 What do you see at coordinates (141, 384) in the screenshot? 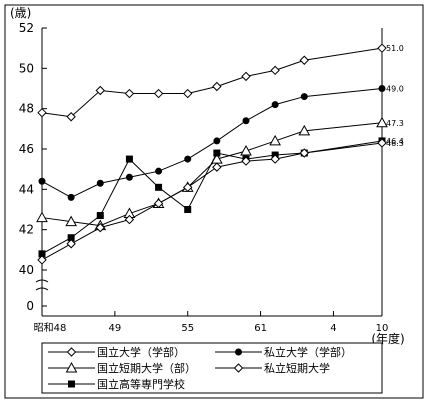
I see `legend-label: 国立高等専門学校` at bounding box center [141, 384].